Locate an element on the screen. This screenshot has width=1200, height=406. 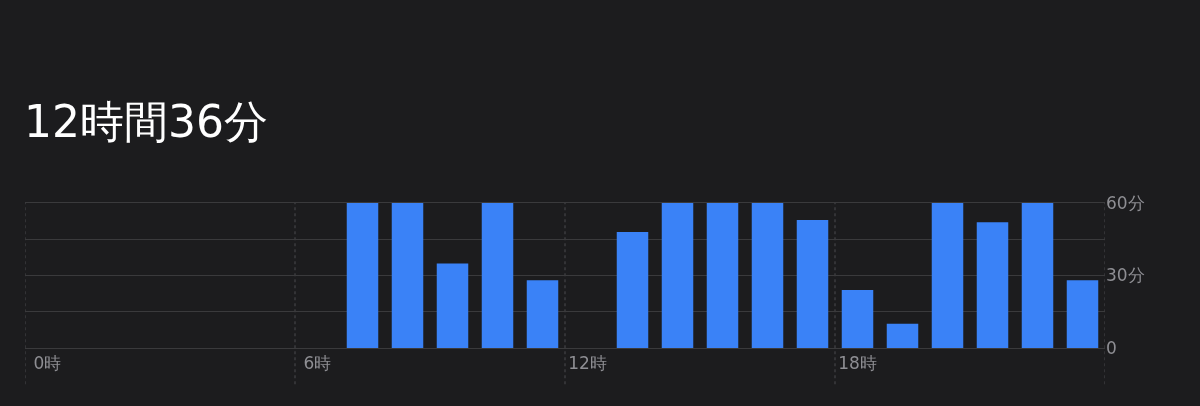
x-tick-label: 12時 is located at coordinates (587, 363).